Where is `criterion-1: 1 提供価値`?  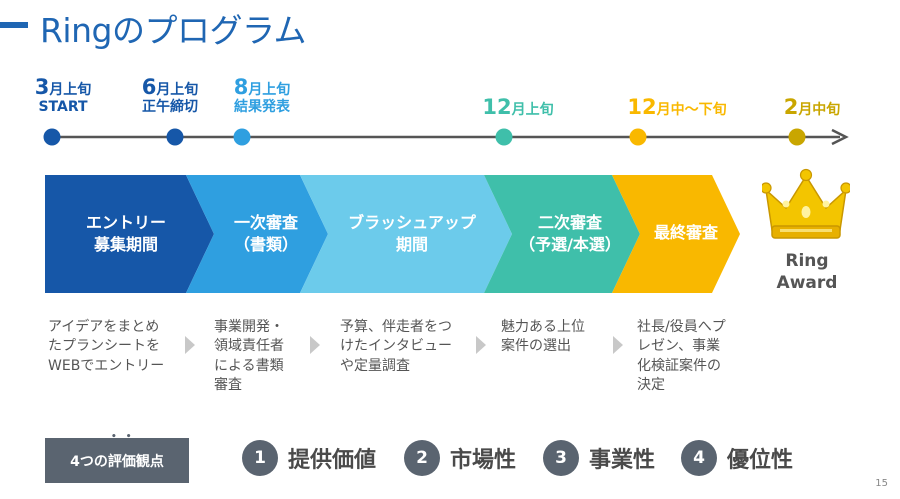
criterion-1: 1 提供価値 is located at coordinates (309, 458).